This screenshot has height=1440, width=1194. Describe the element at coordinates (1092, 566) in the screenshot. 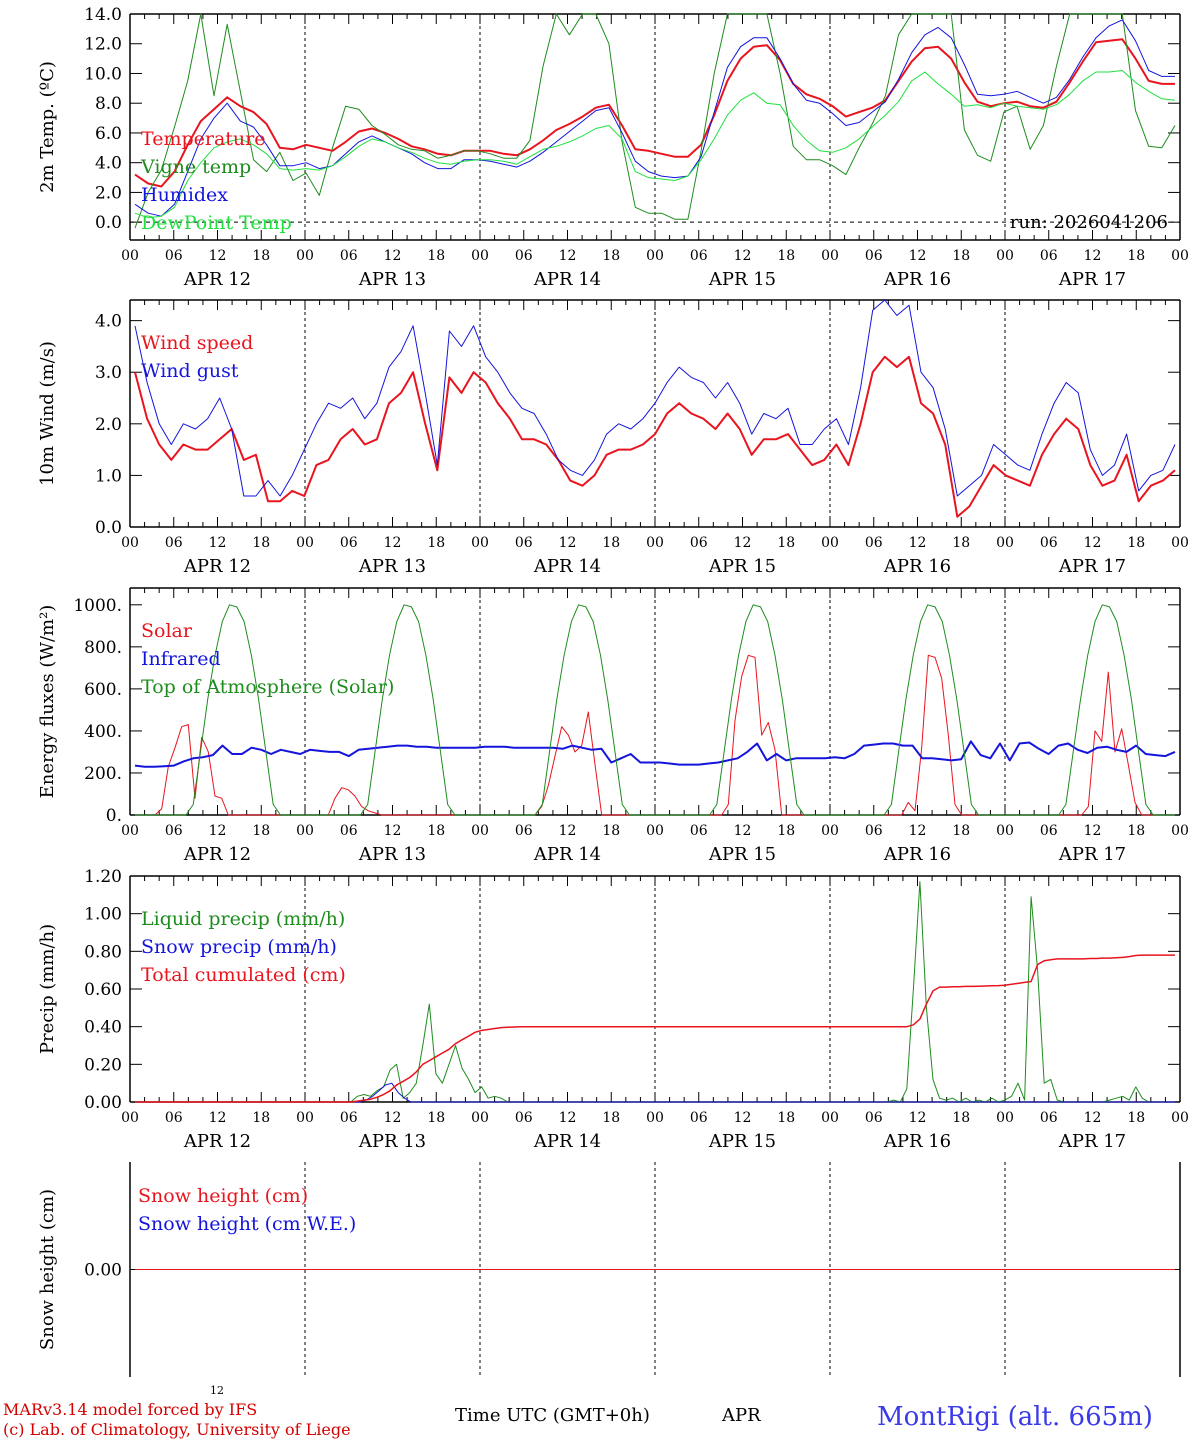

I see `wind-day-label: APR 17` at that location.